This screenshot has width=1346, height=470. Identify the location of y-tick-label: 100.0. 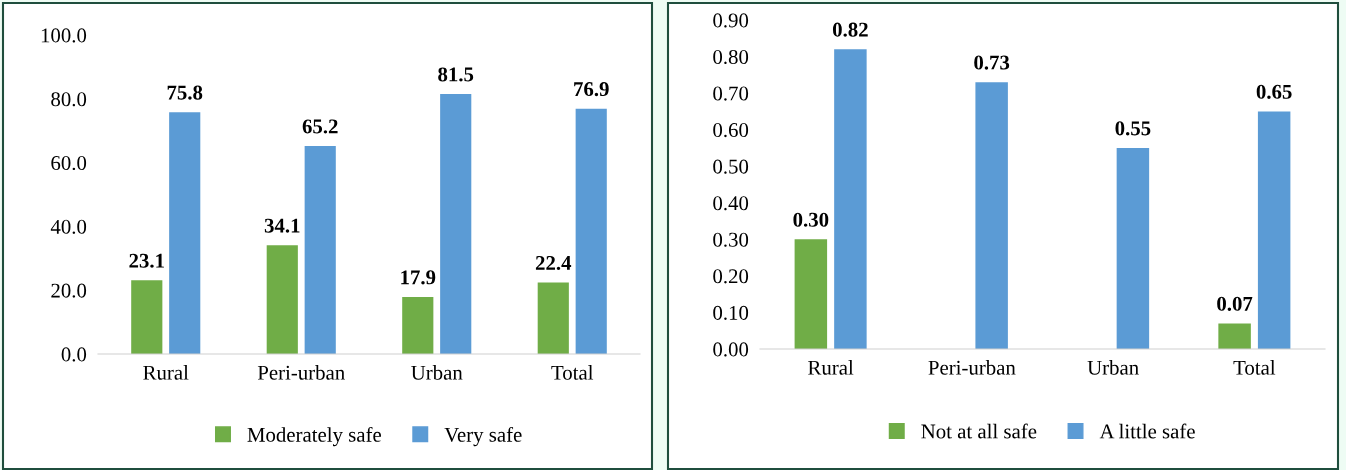
(64, 35).